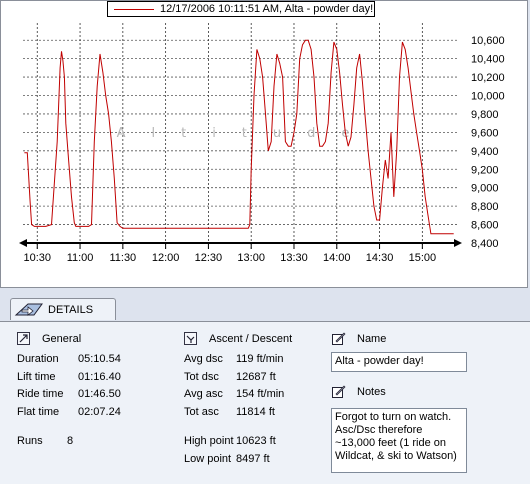  I want to click on x-tick-label: 15:00, so click(423, 258).